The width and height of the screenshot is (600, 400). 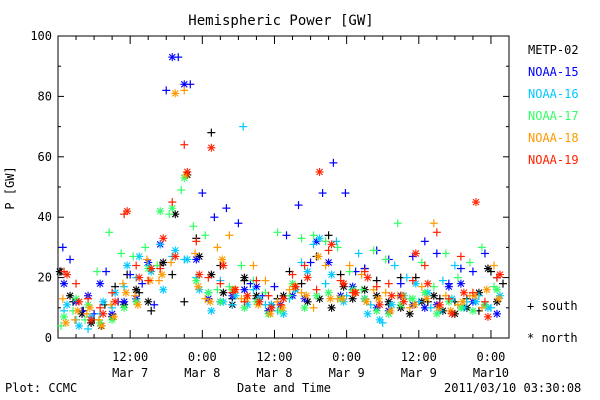 What do you see at coordinates (280, 21) in the screenshot?
I see `chart-title: Hemispheric Power [GW]` at bounding box center [280, 21].